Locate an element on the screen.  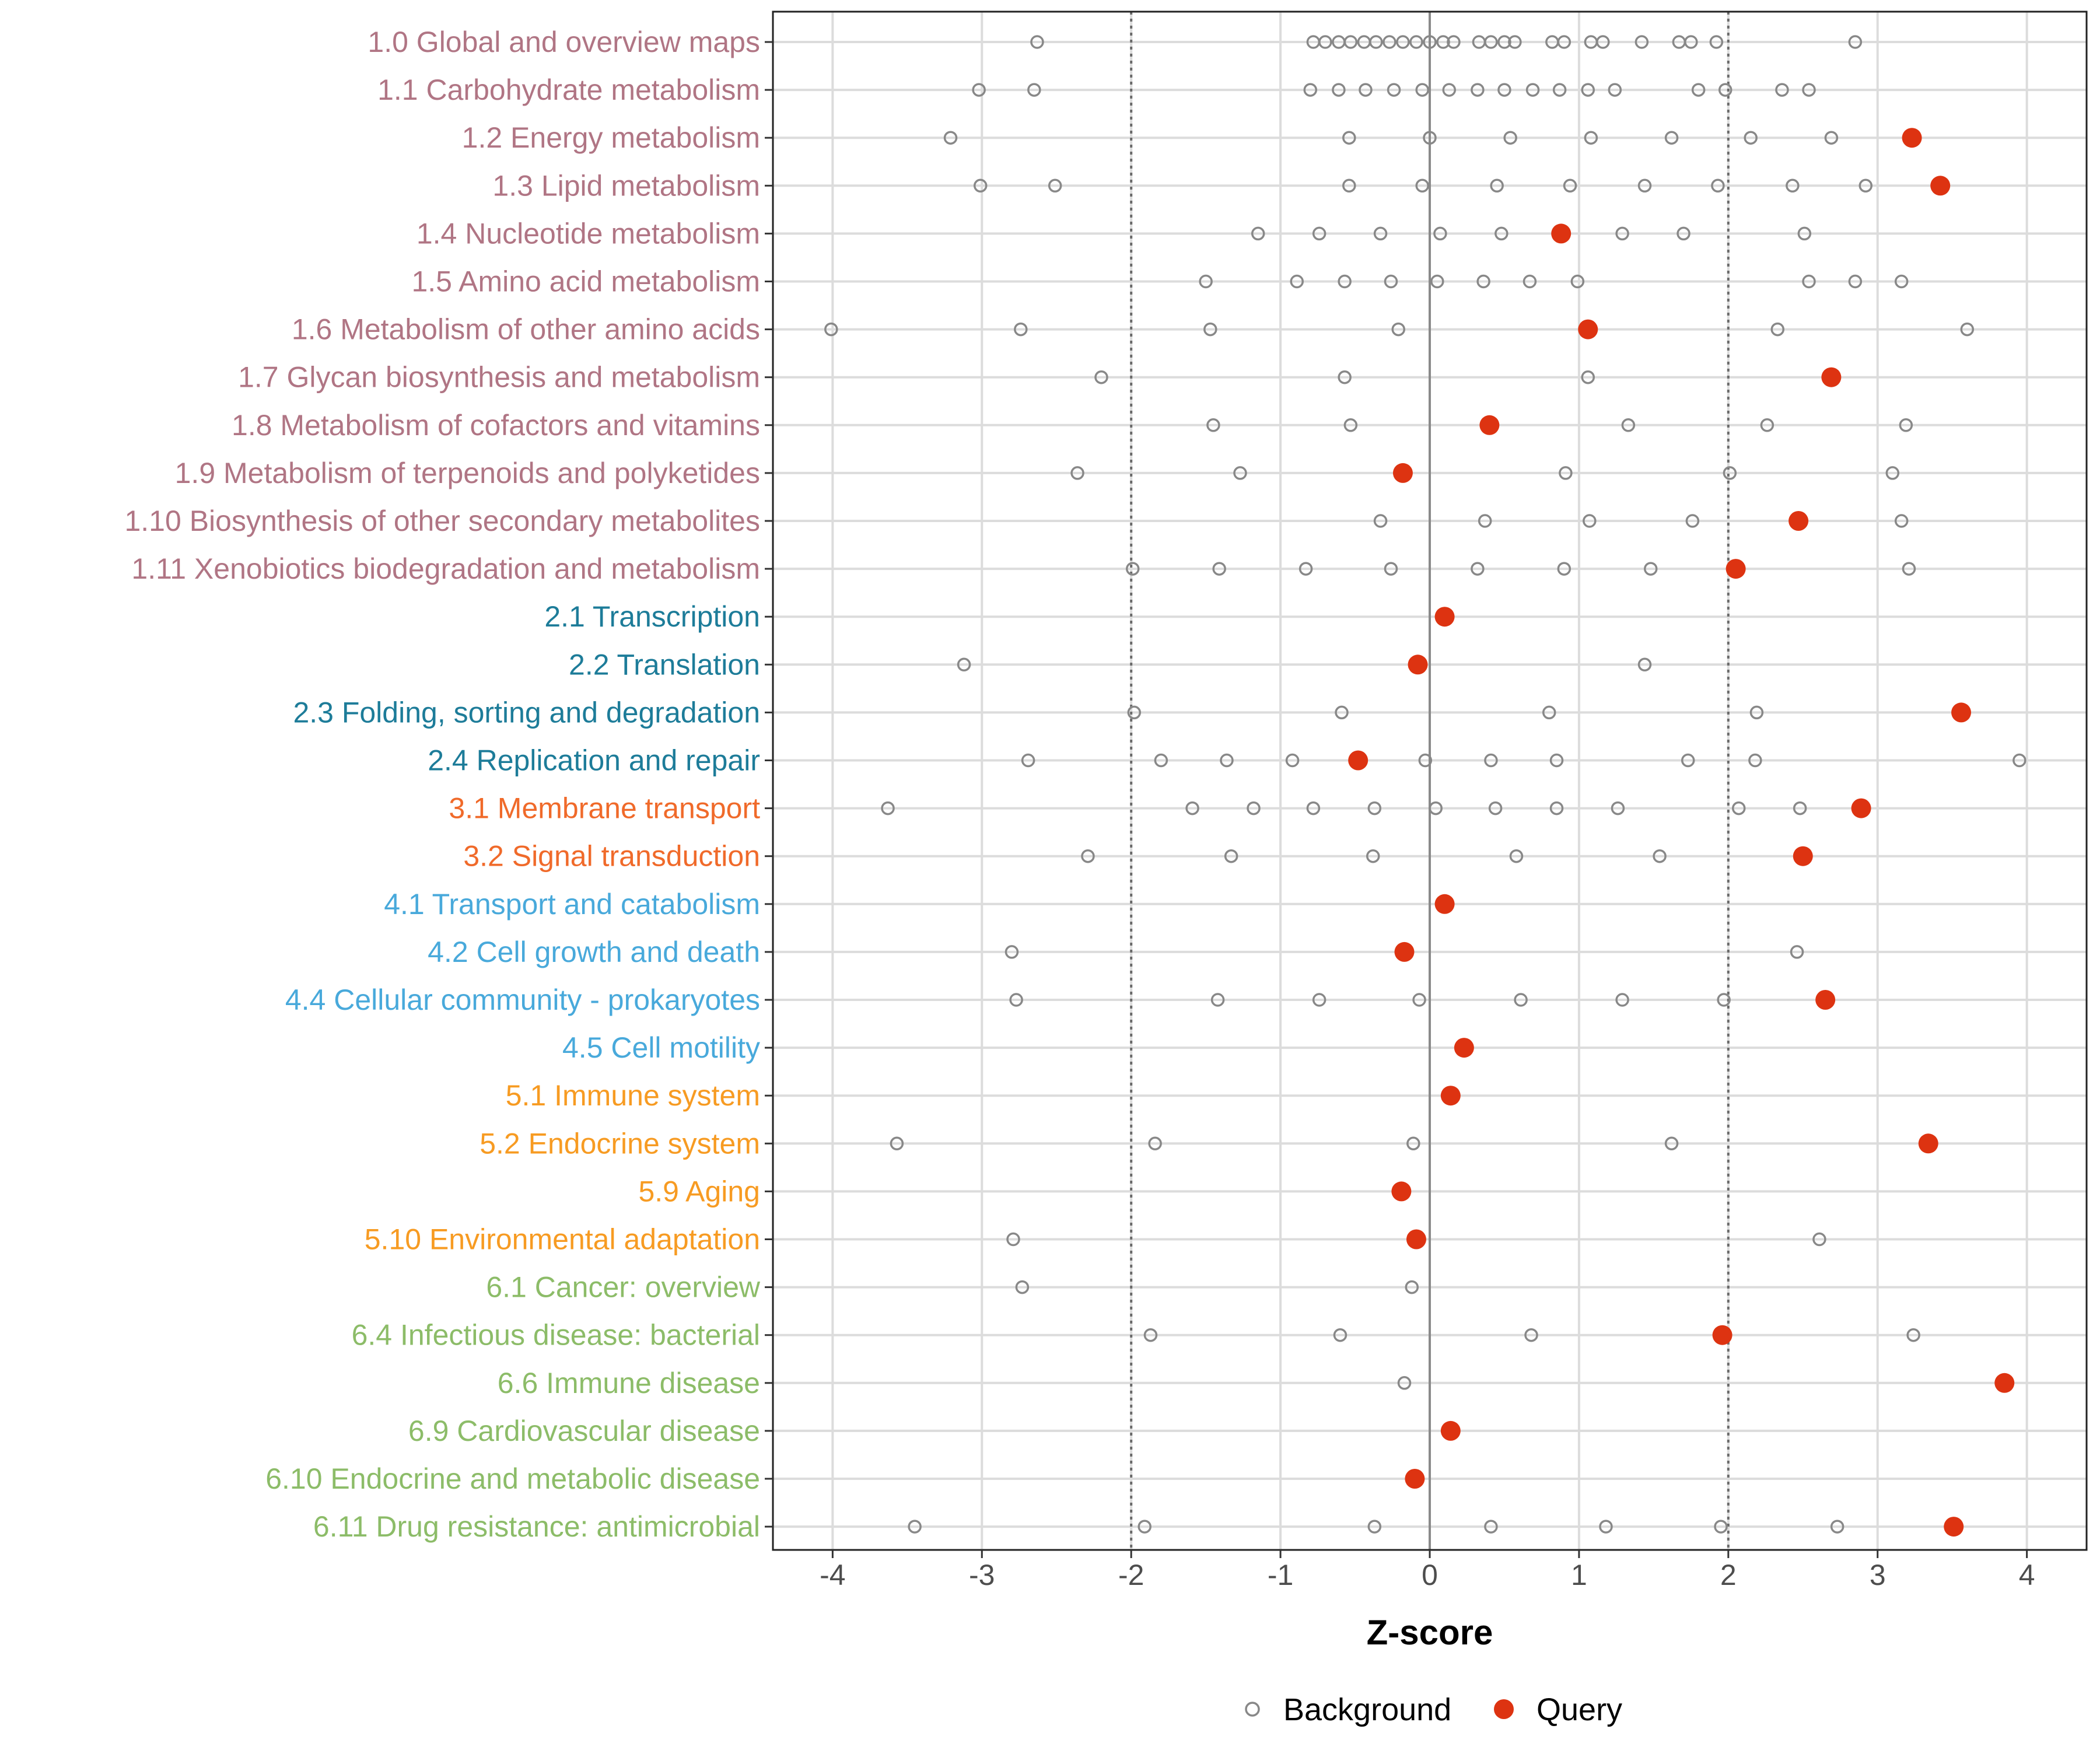
x-tick-label: 3 is located at coordinates (1878, 1575).